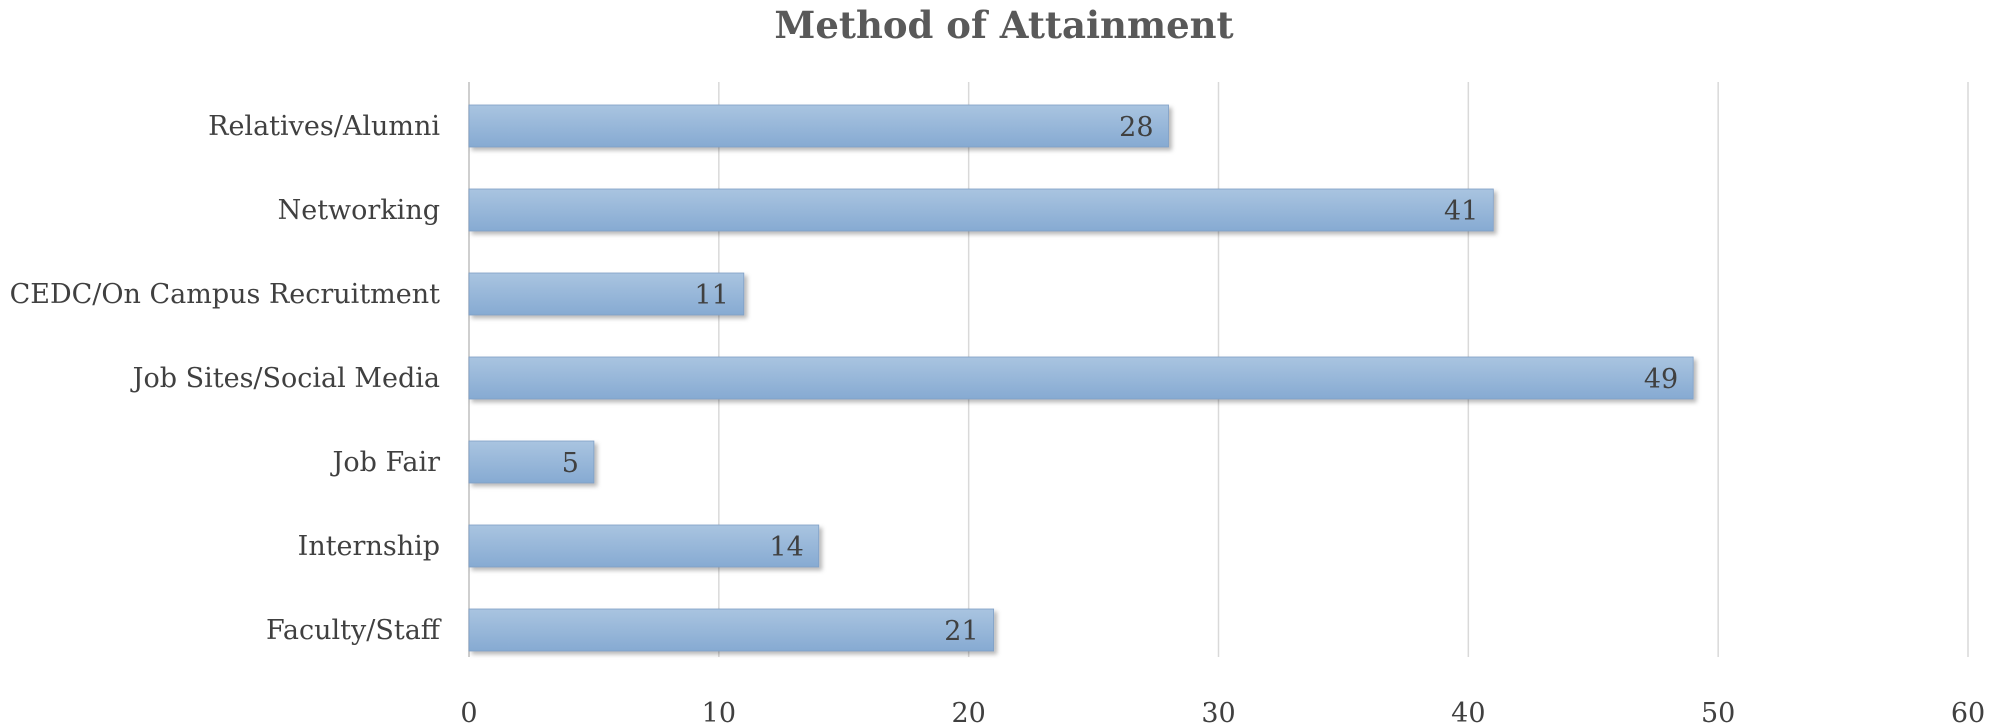 The height and width of the screenshot is (728, 1997). I want to click on data-label: 21, so click(961, 631).